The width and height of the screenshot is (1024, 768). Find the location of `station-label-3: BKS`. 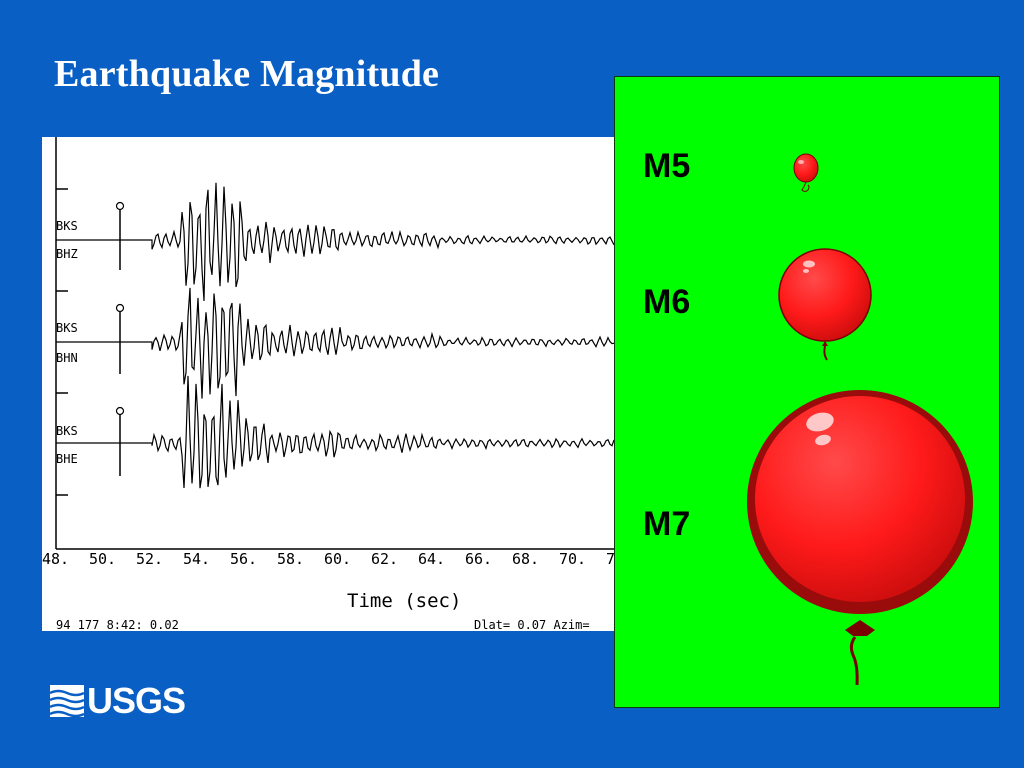

station-label-3: BKS is located at coordinates (67, 431).